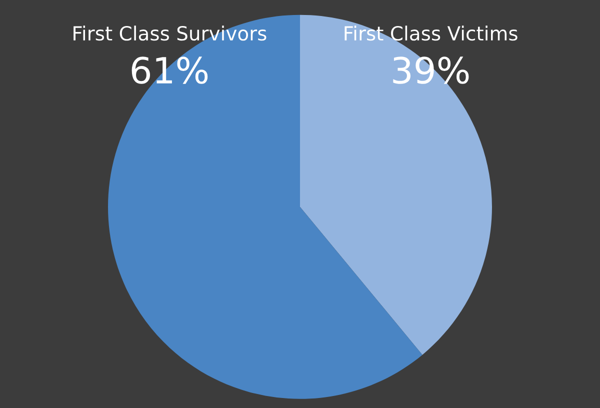  What do you see at coordinates (431, 33) in the screenshot?
I see `slice-label: First Class Victims` at bounding box center [431, 33].